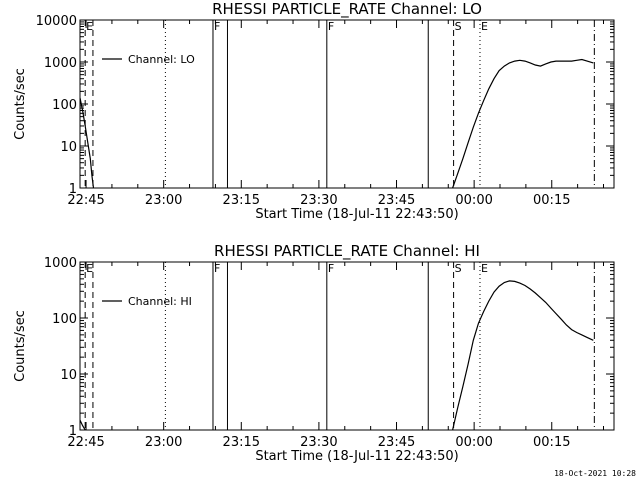 The width and height of the screenshot is (640, 480). What do you see at coordinates (595, 473) in the screenshot?
I see `generation-timestamp: 18-Oct-2021 10:28` at bounding box center [595, 473].